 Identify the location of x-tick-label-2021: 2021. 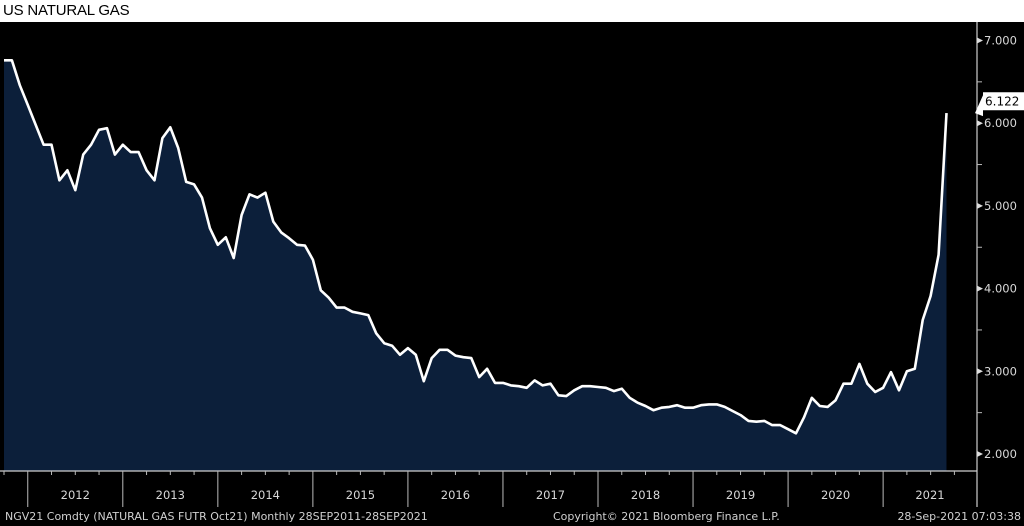
(929, 495).